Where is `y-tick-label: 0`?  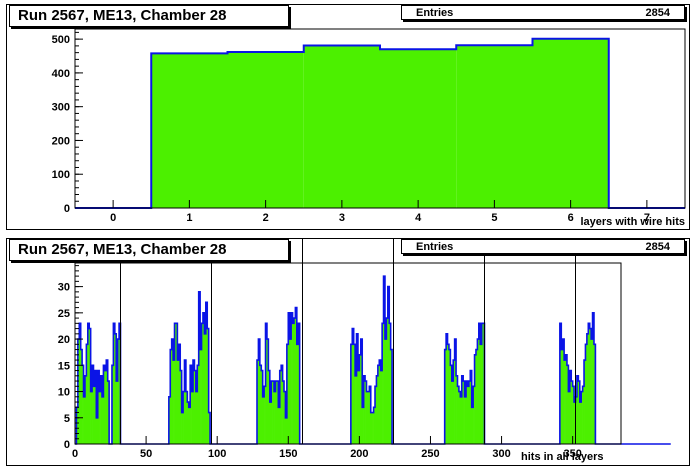
y-tick-label: 0 is located at coordinates (67, 209).